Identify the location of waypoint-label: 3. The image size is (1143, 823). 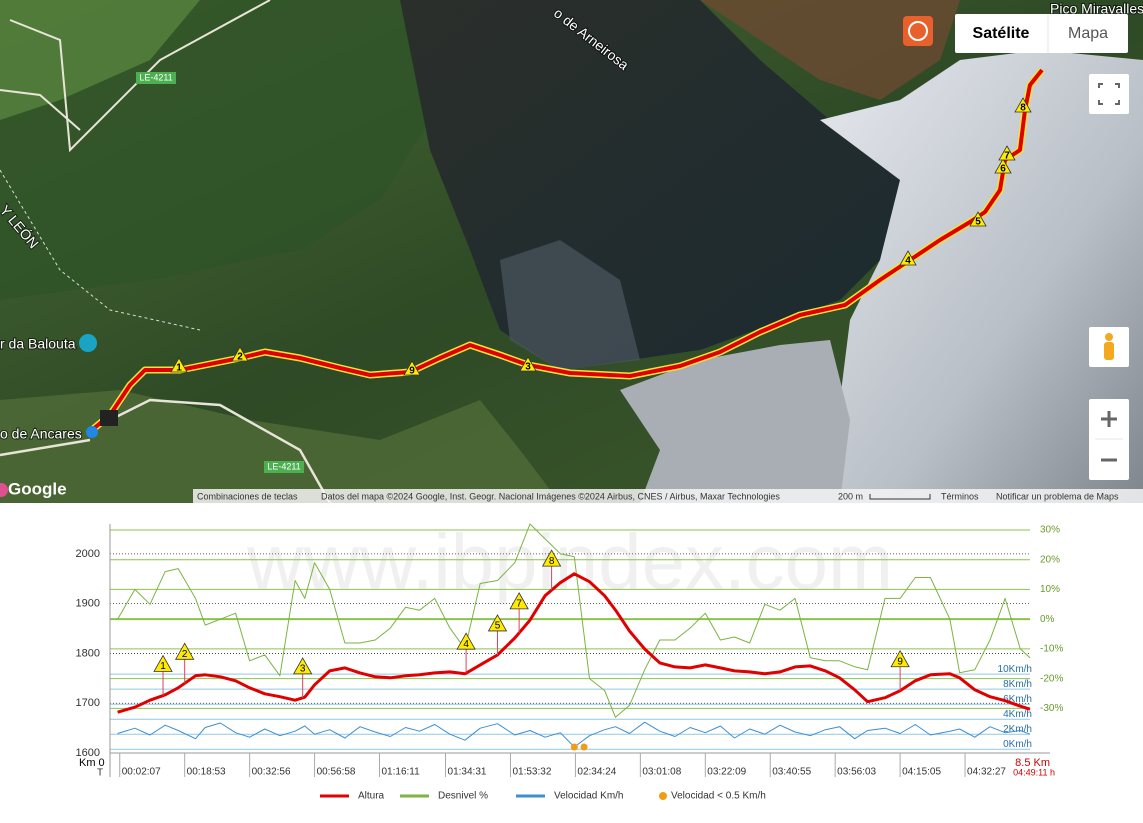
(528, 367).